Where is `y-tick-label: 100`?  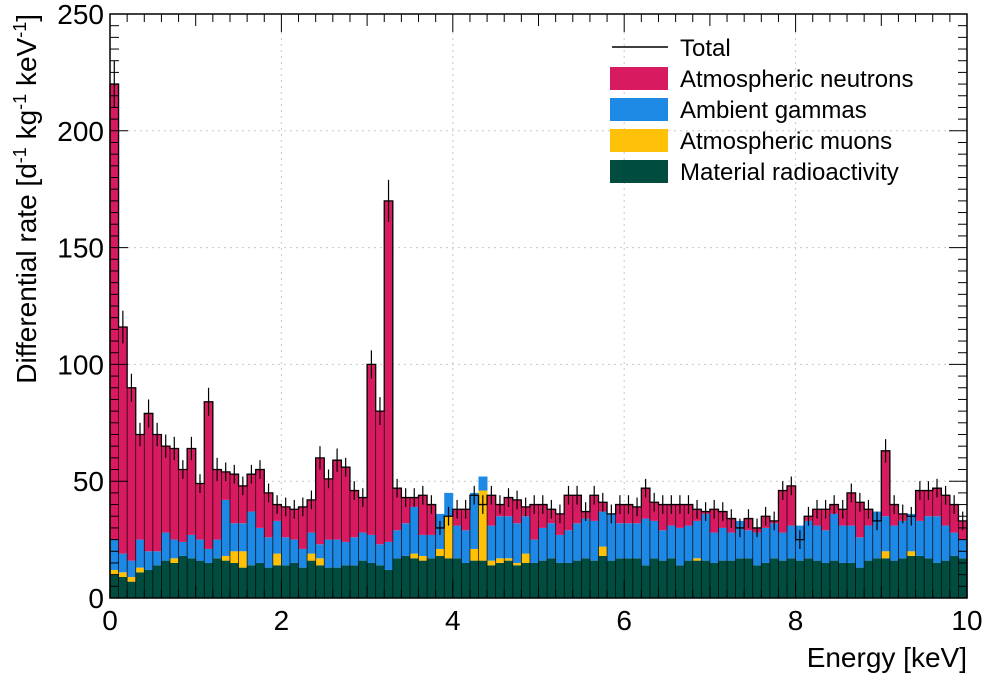 y-tick-label: 100 is located at coordinates (80, 364).